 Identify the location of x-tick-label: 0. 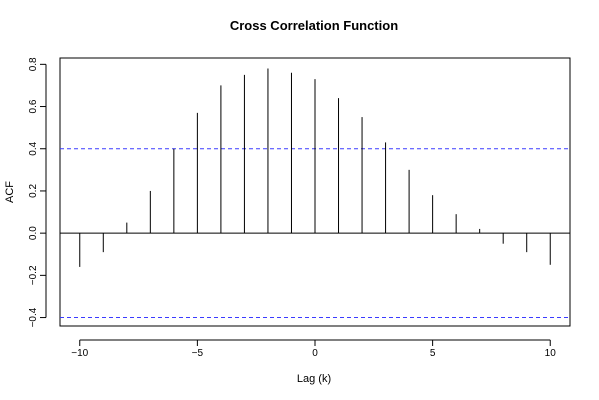
(315, 353).